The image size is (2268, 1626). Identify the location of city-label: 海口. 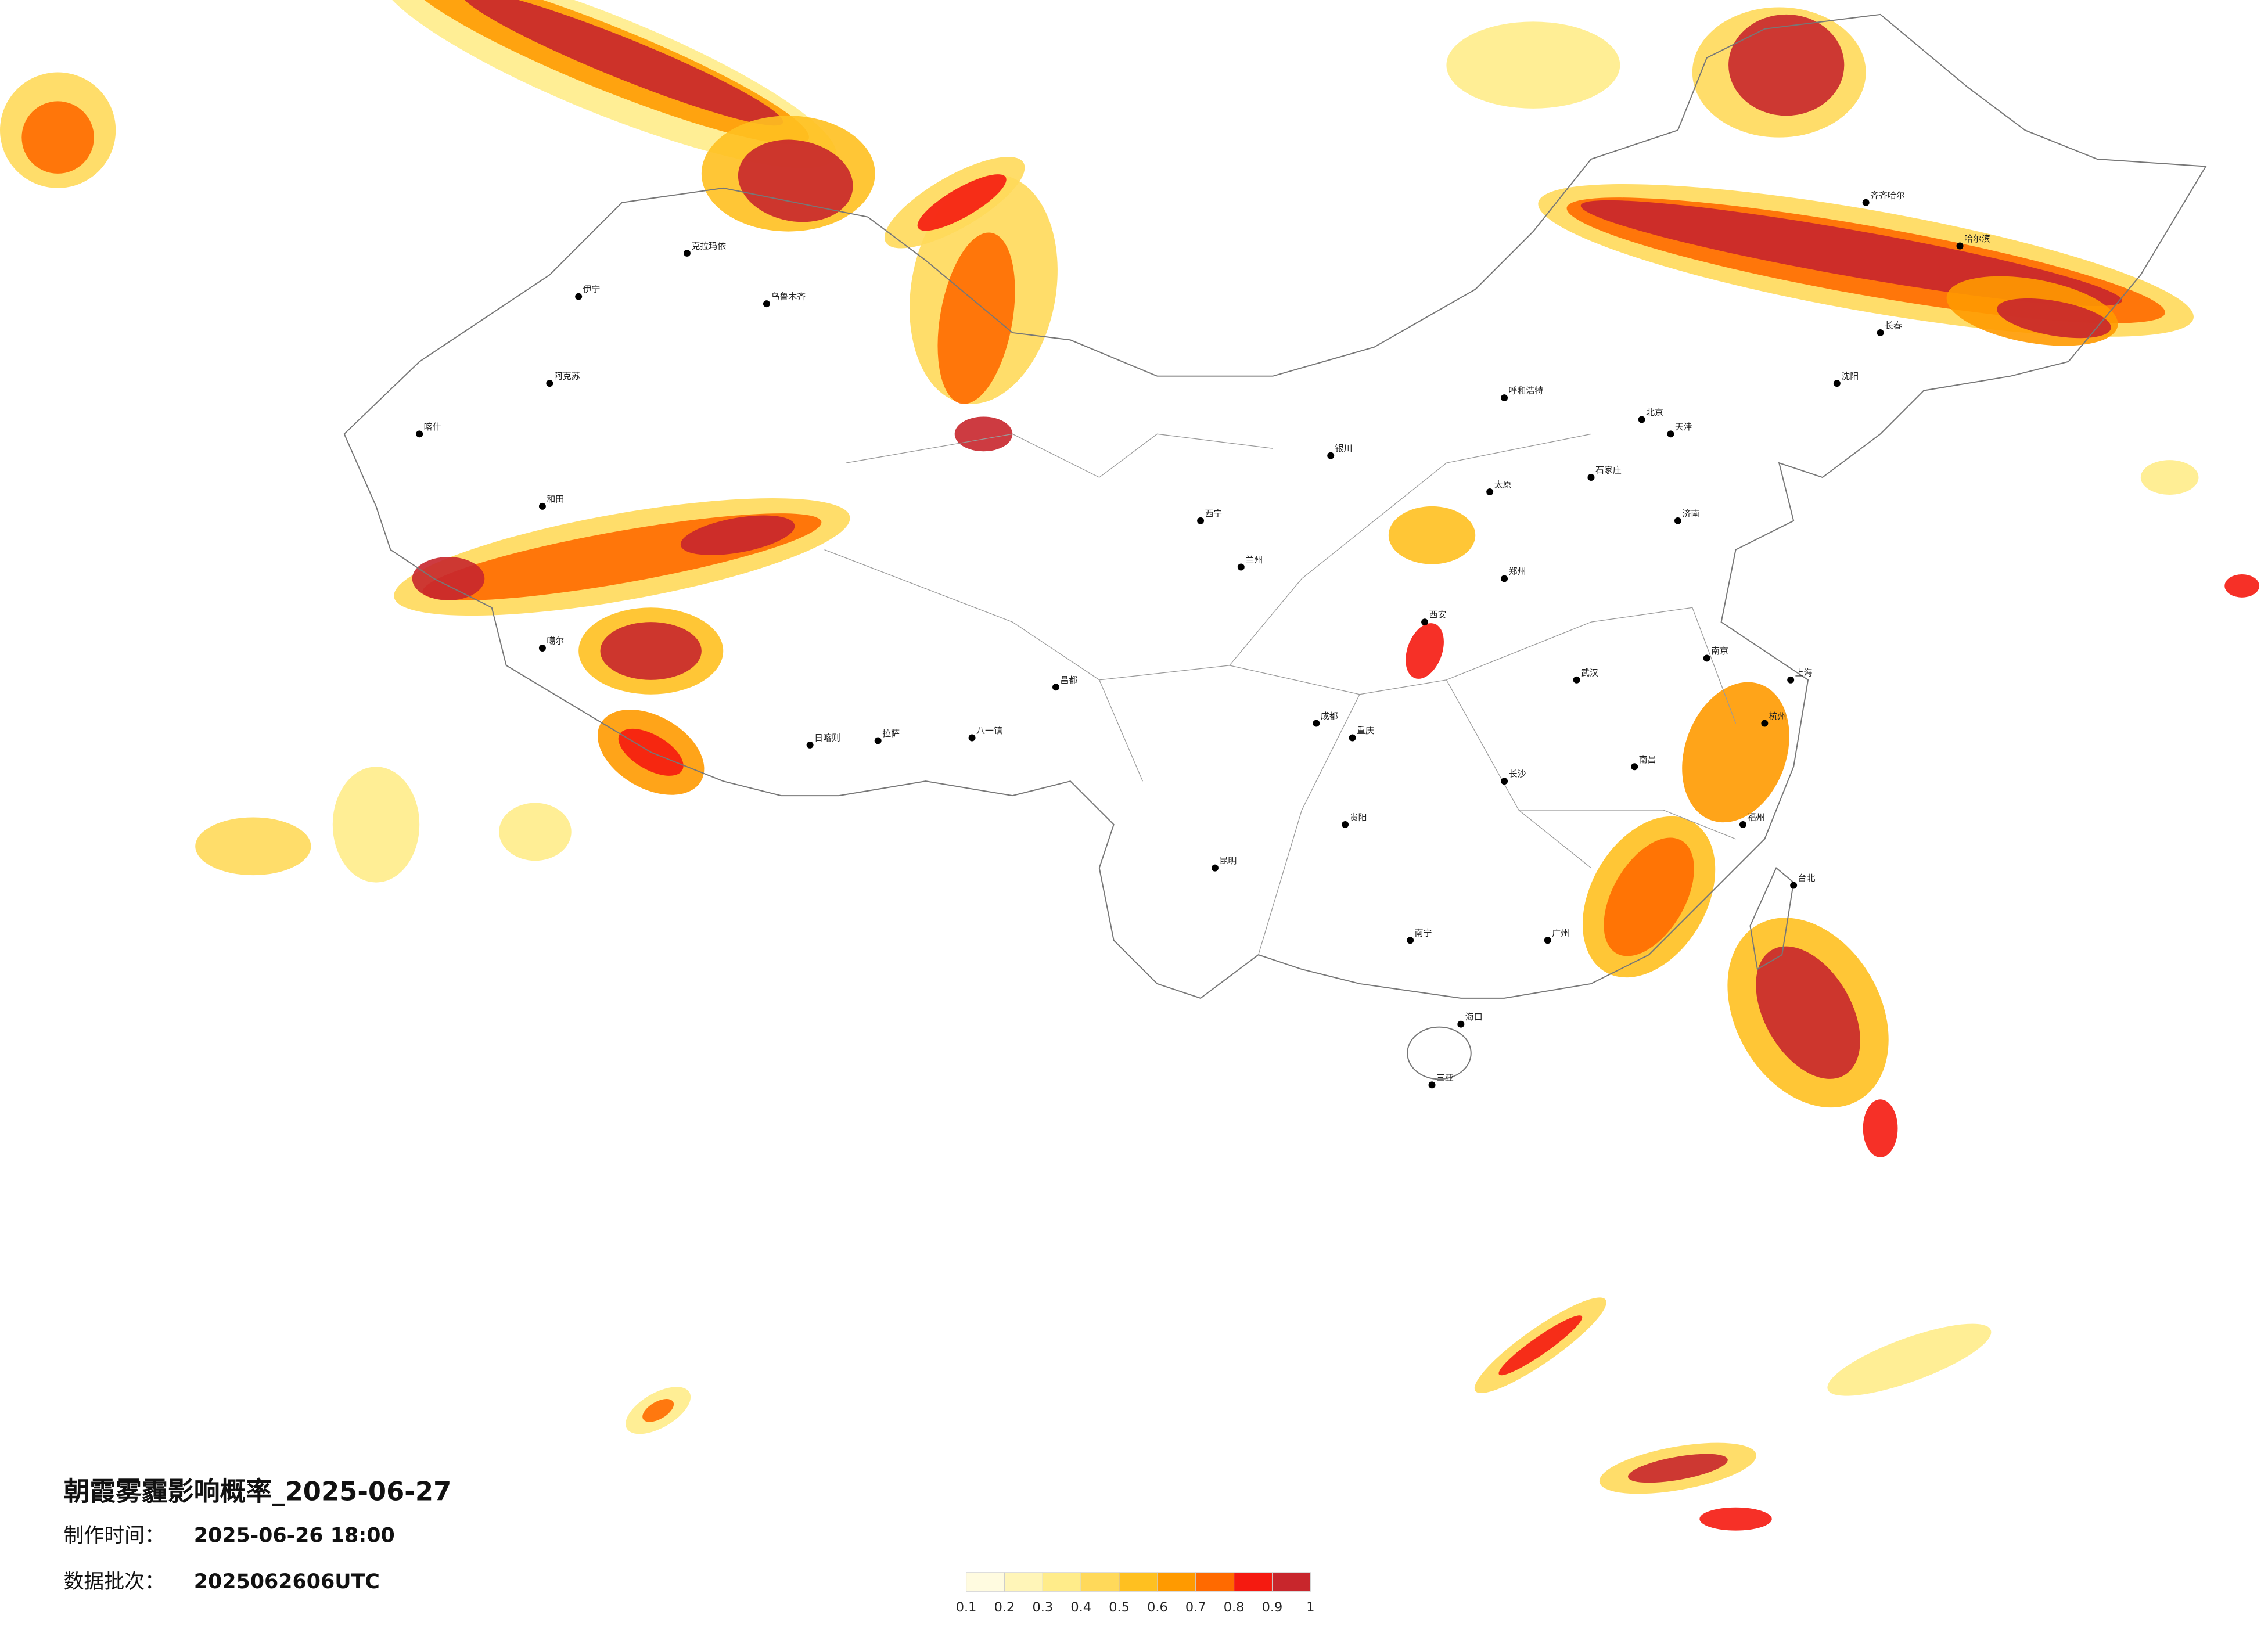
(1474, 1017).